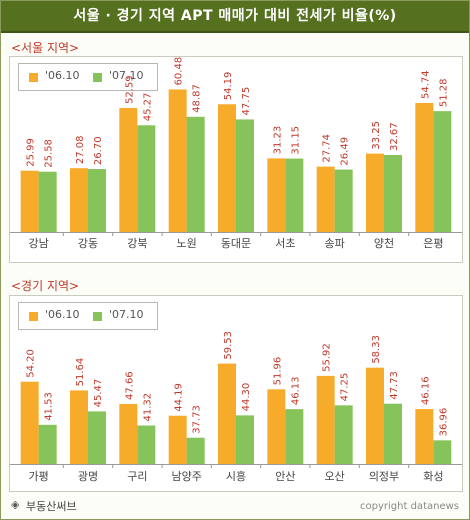 The image size is (470, 520). Describe the element at coordinates (195, 450) in the screenshot. I see `bar-07-남양주` at that location.